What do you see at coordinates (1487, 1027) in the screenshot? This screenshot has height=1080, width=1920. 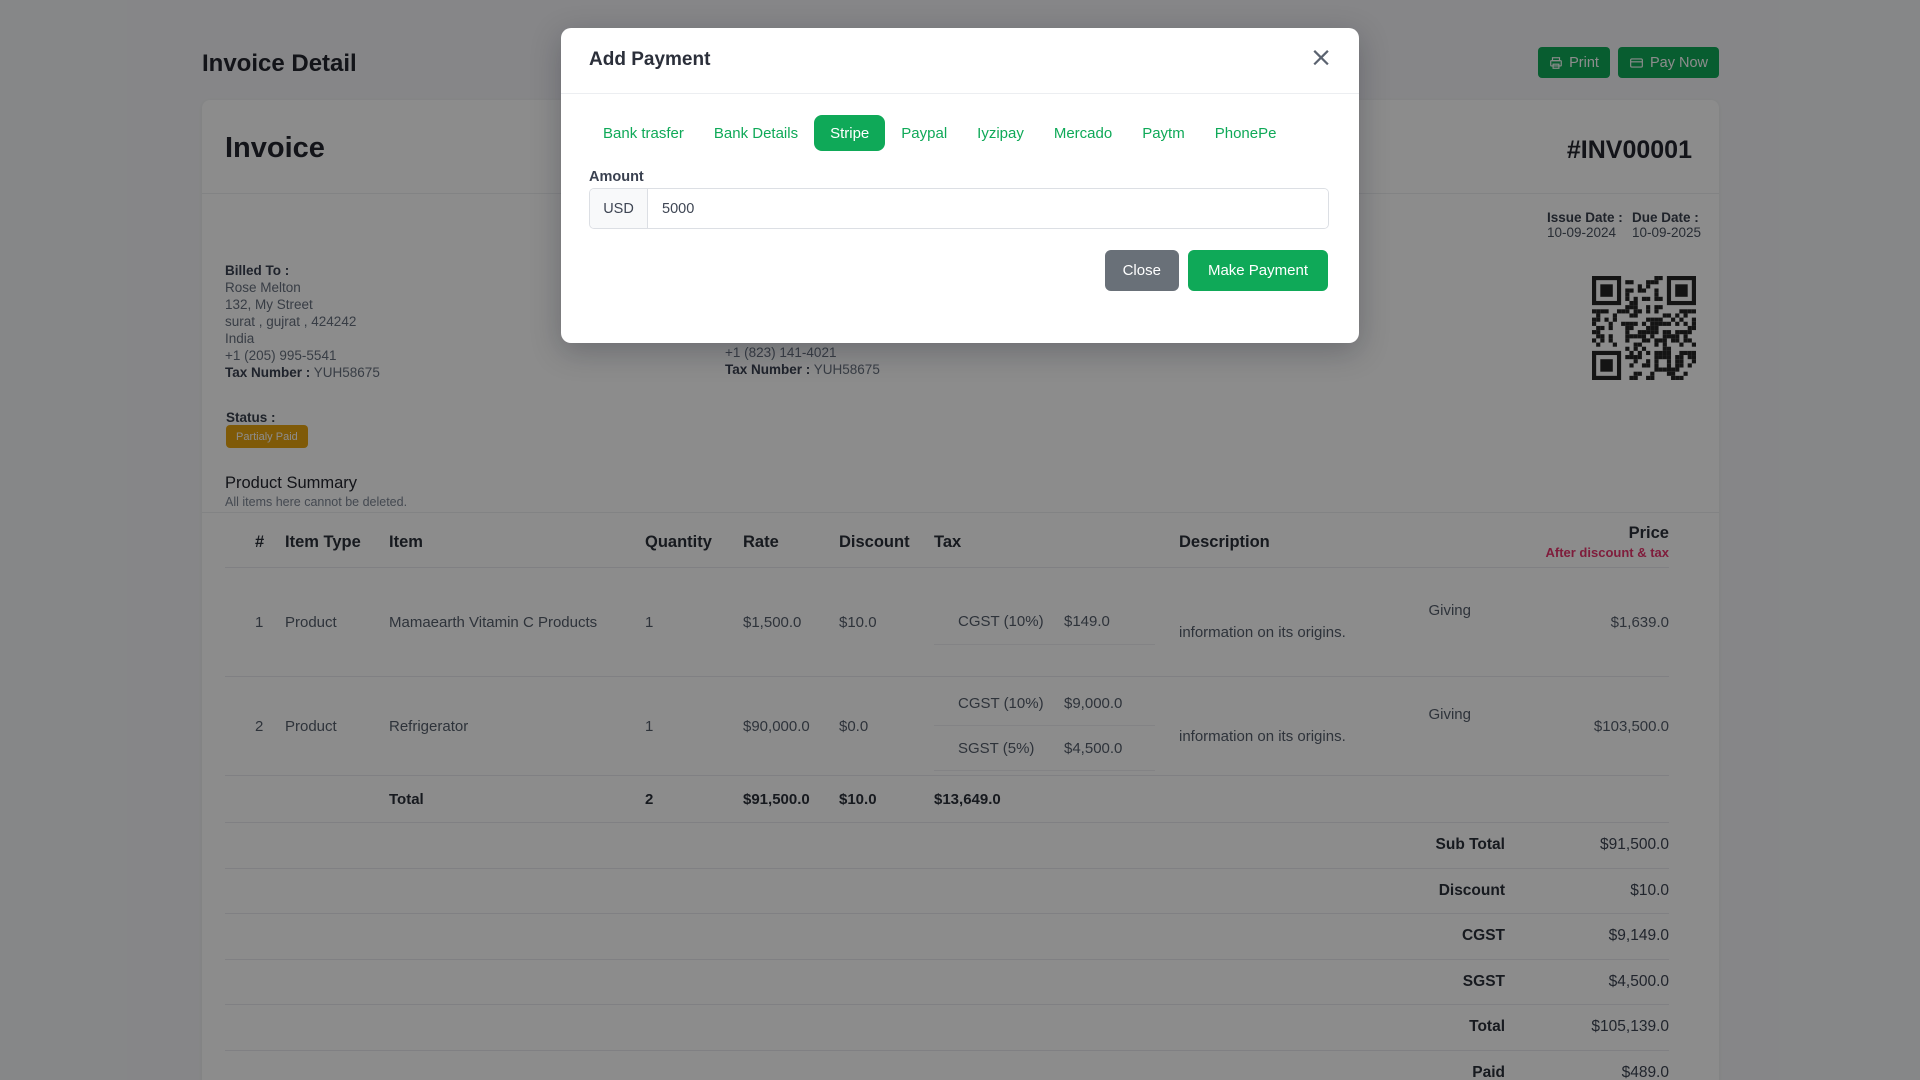 I see `summary-label: Total` at bounding box center [1487, 1027].